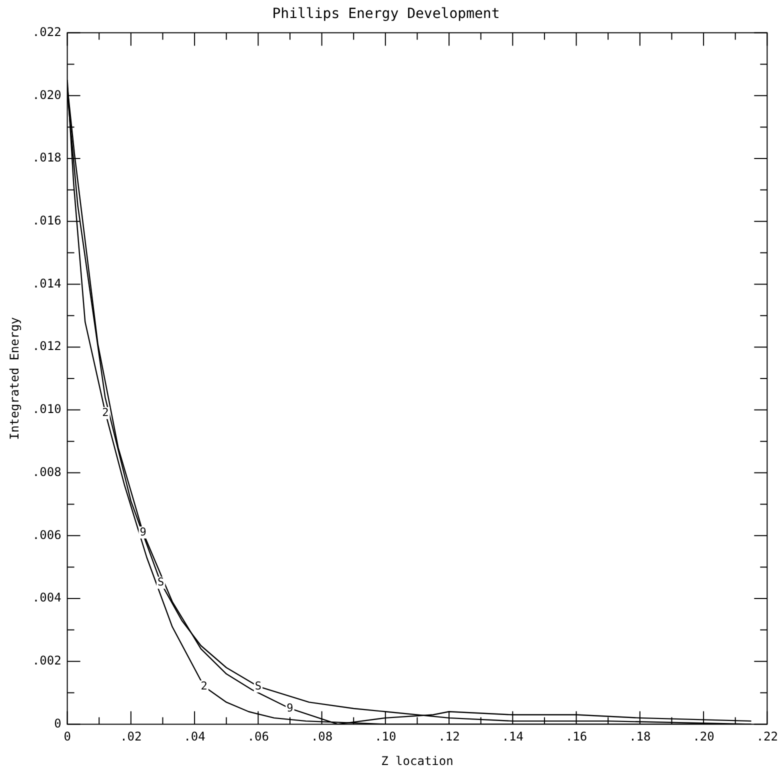 The width and height of the screenshot is (784, 775). I want to click on text: S, so click(258, 685).